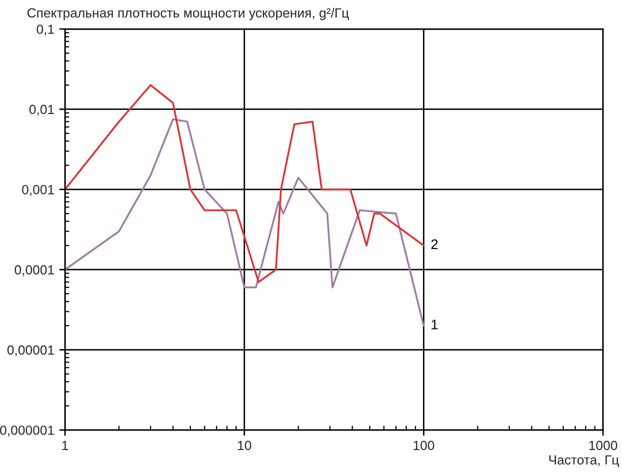  Describe the element at coordinates (34, 270) in the screenshot. I see `y-tick-label: 0,0001` at that location.